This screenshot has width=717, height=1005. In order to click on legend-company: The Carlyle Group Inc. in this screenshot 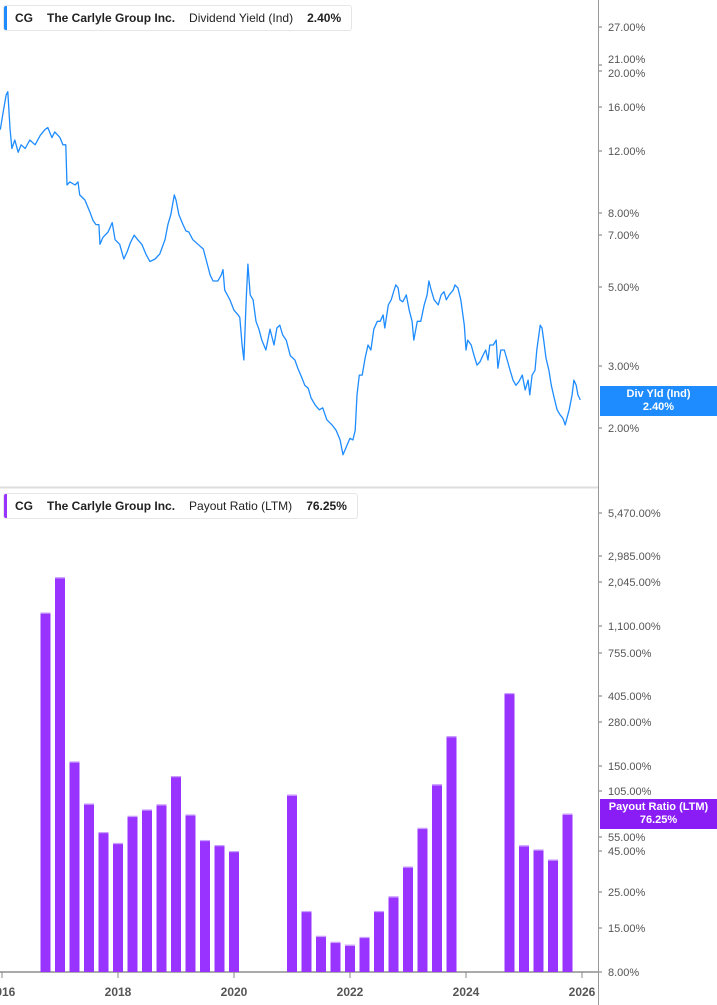, I will do `click(111, 506)`.